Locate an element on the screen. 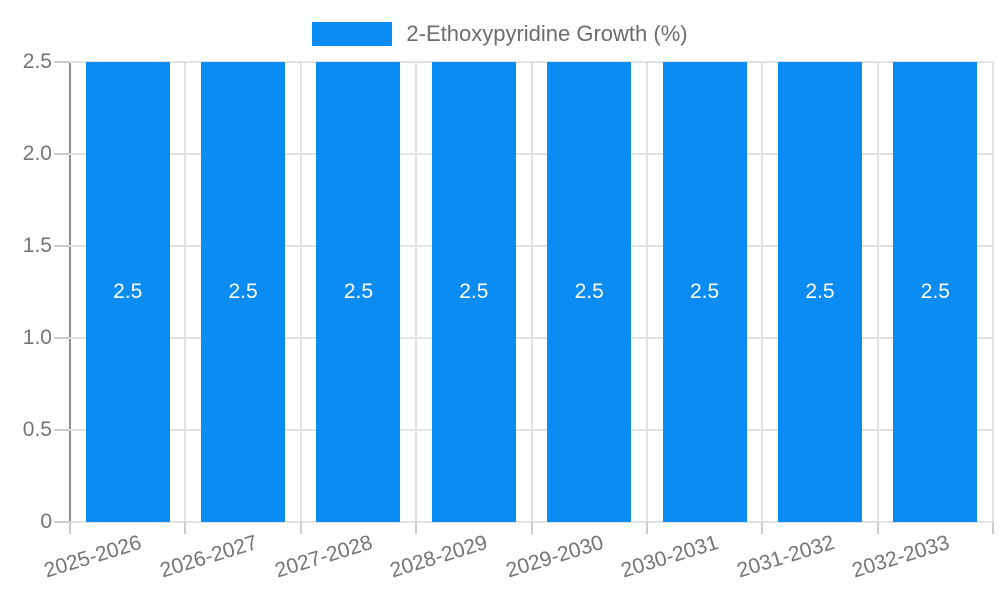 This screenshot has width=1000, height=600. y-axis-tick-label: 2.5 is located at coordinates (37, 61).